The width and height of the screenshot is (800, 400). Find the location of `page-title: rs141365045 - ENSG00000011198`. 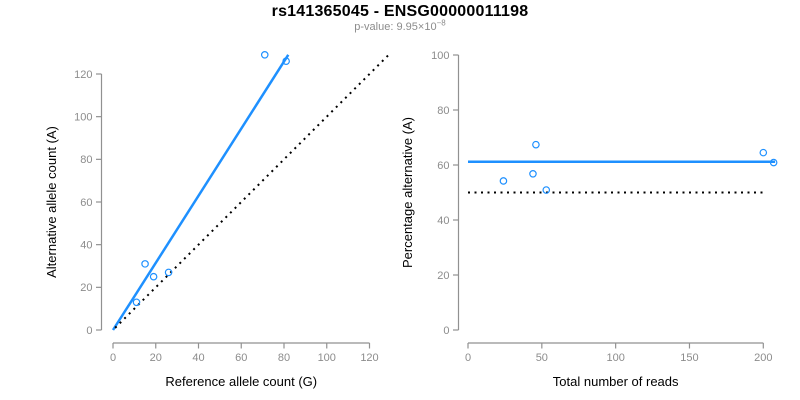

page-title: rs141365045 - ENSG00000011198 is located at coordinates (400, 11).